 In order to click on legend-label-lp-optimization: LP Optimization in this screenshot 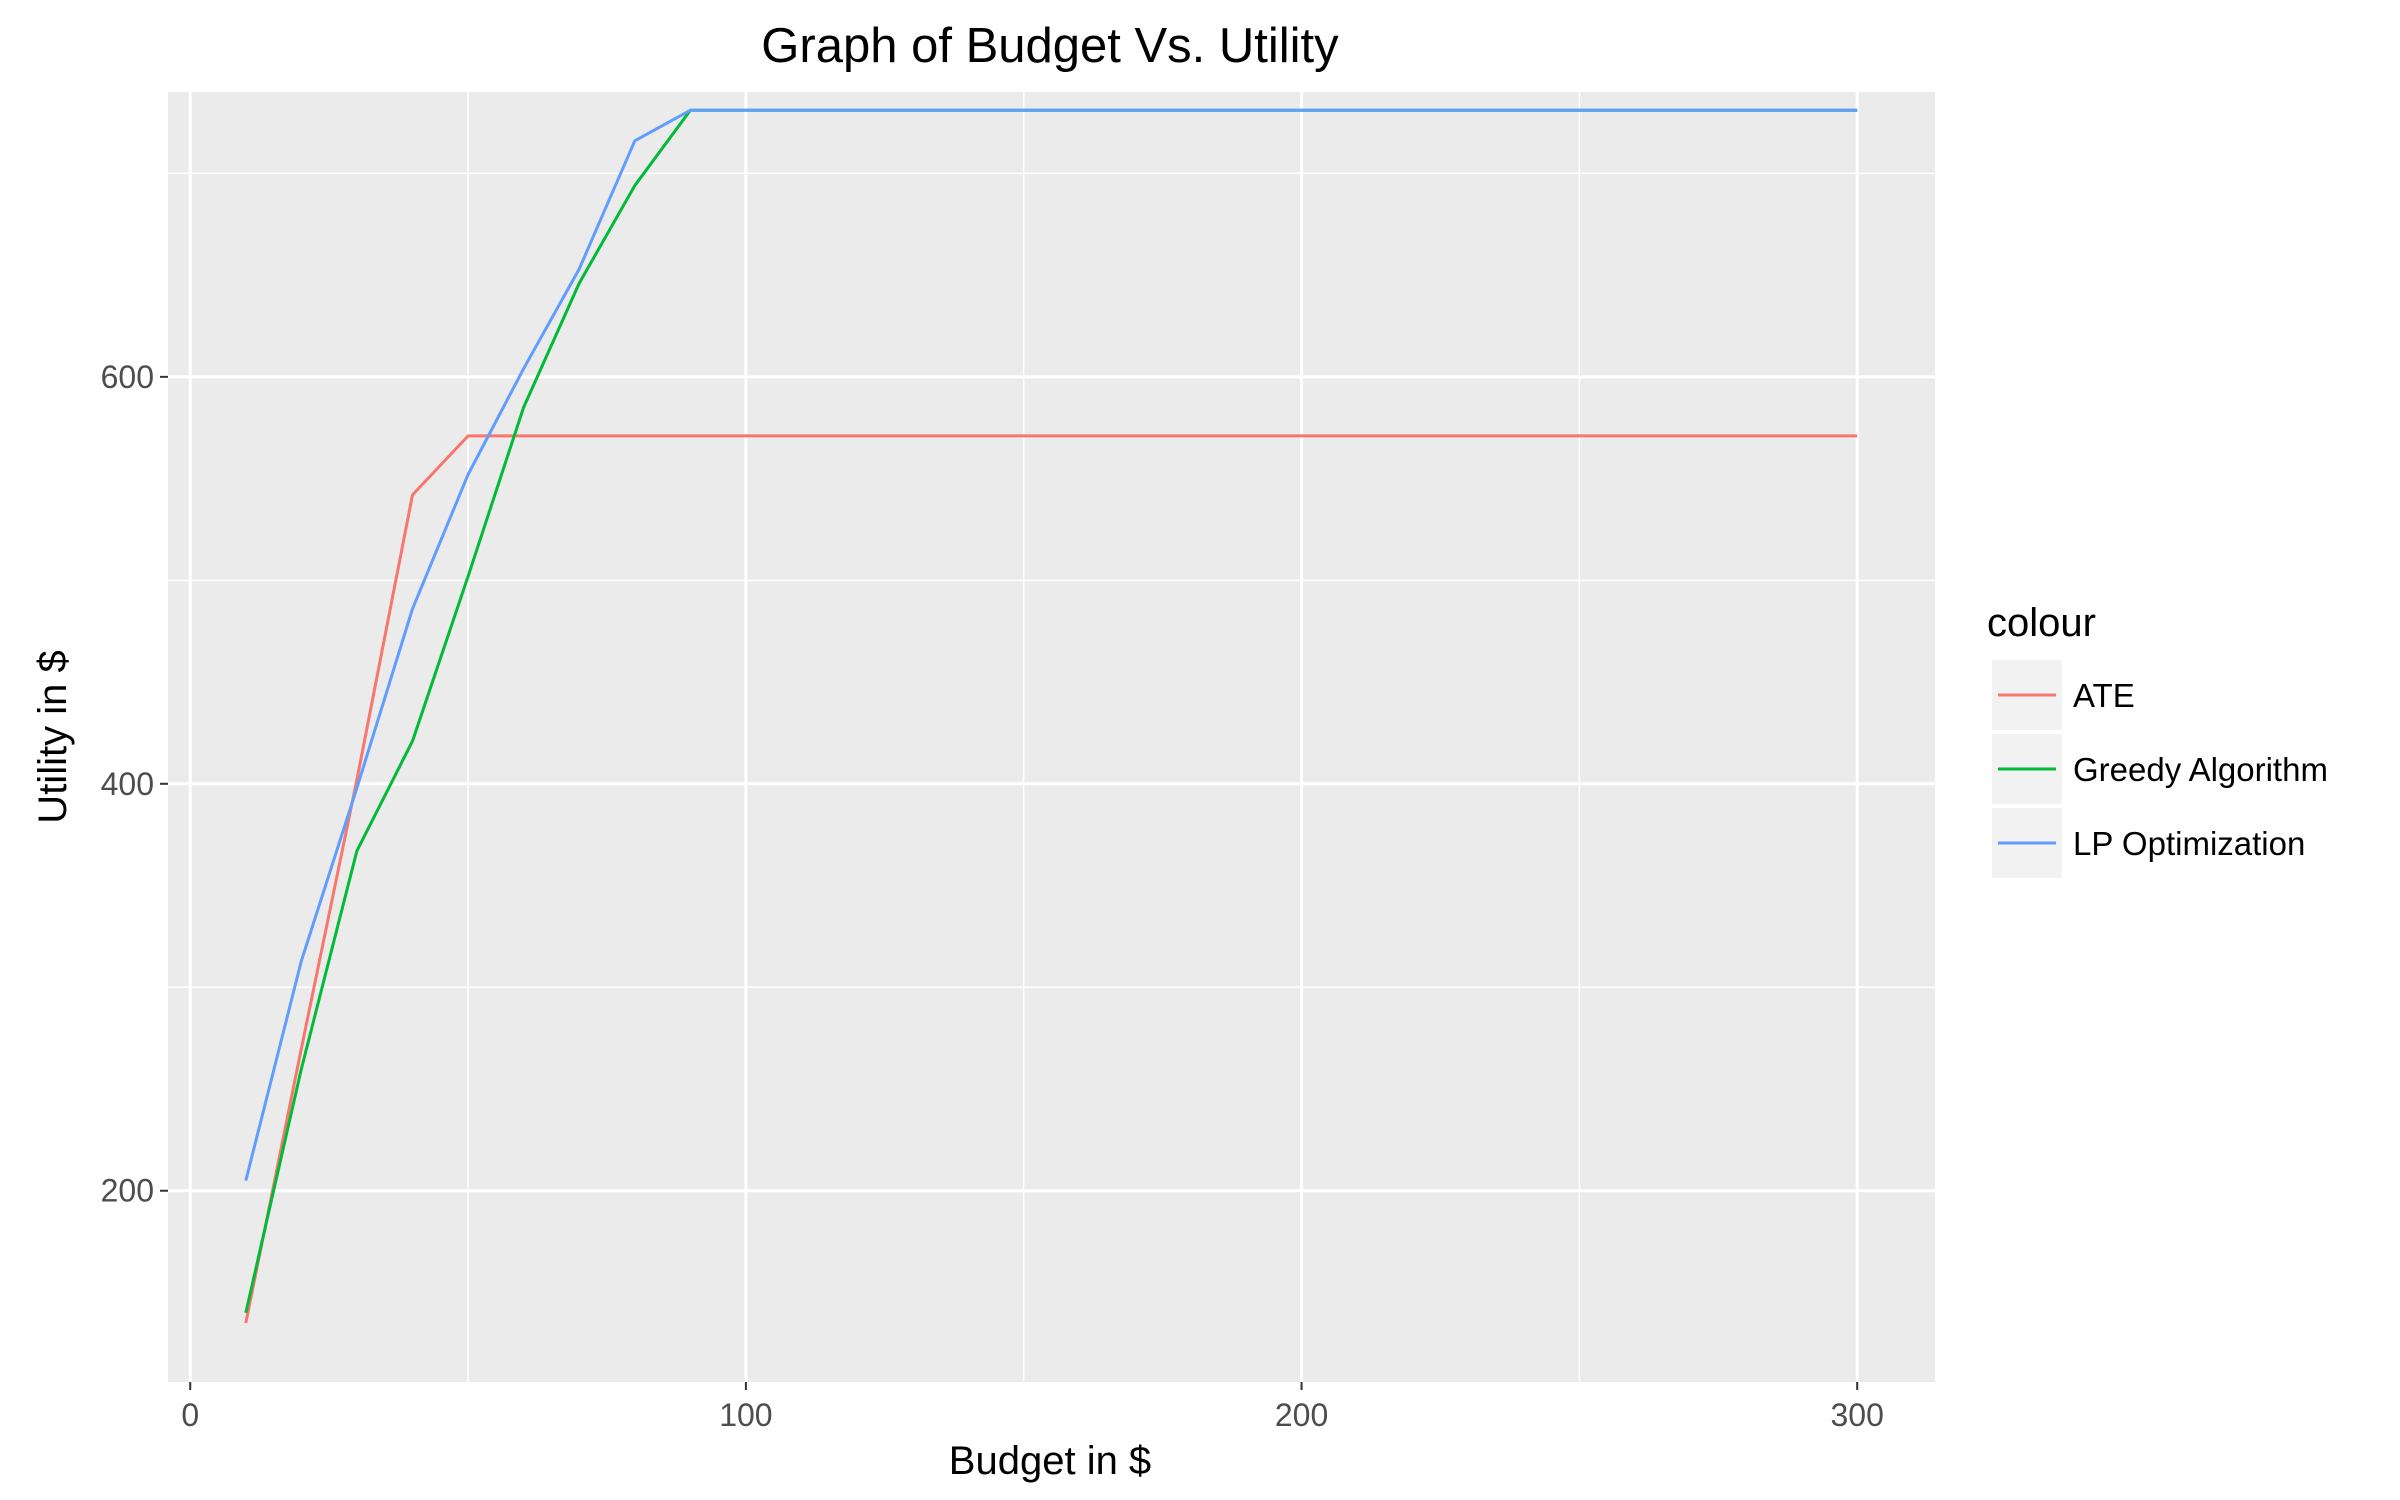, I will do `click(2189, 843)`.